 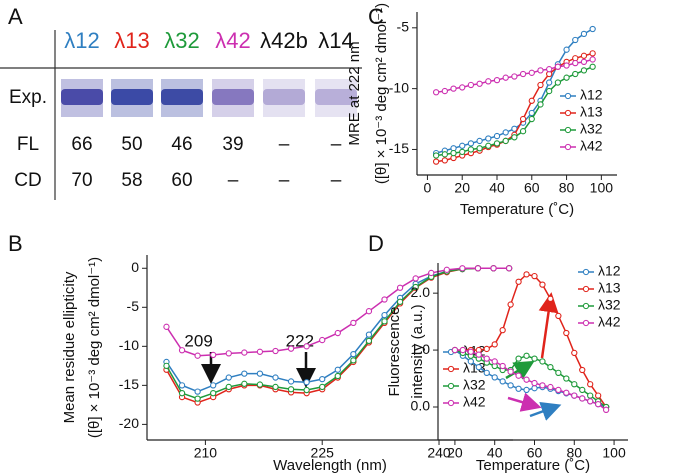 I want to click on y-tick-label: 0, so click(x=135, y=267).